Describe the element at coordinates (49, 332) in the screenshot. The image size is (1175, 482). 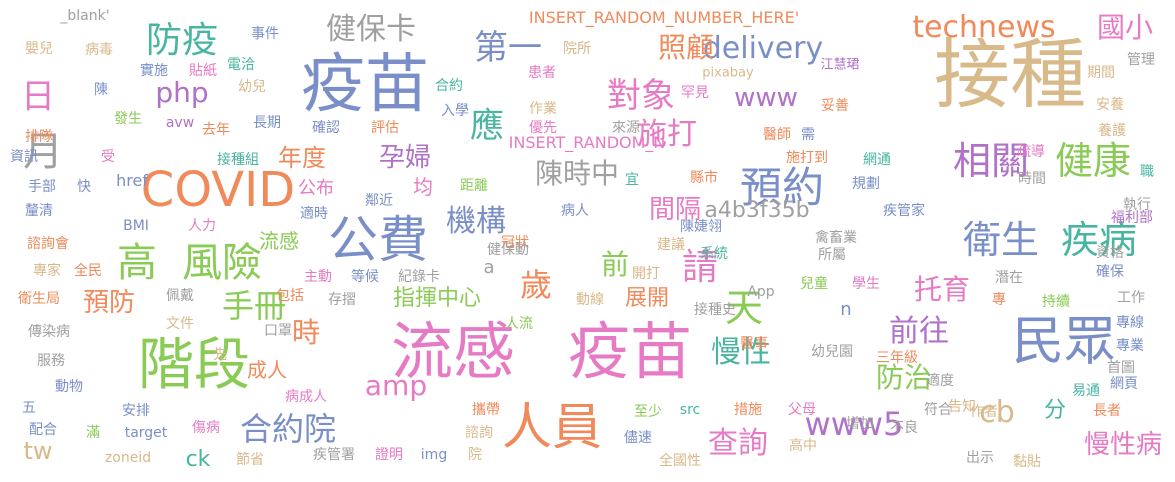
I see `word-152: 傳染病` at that location.